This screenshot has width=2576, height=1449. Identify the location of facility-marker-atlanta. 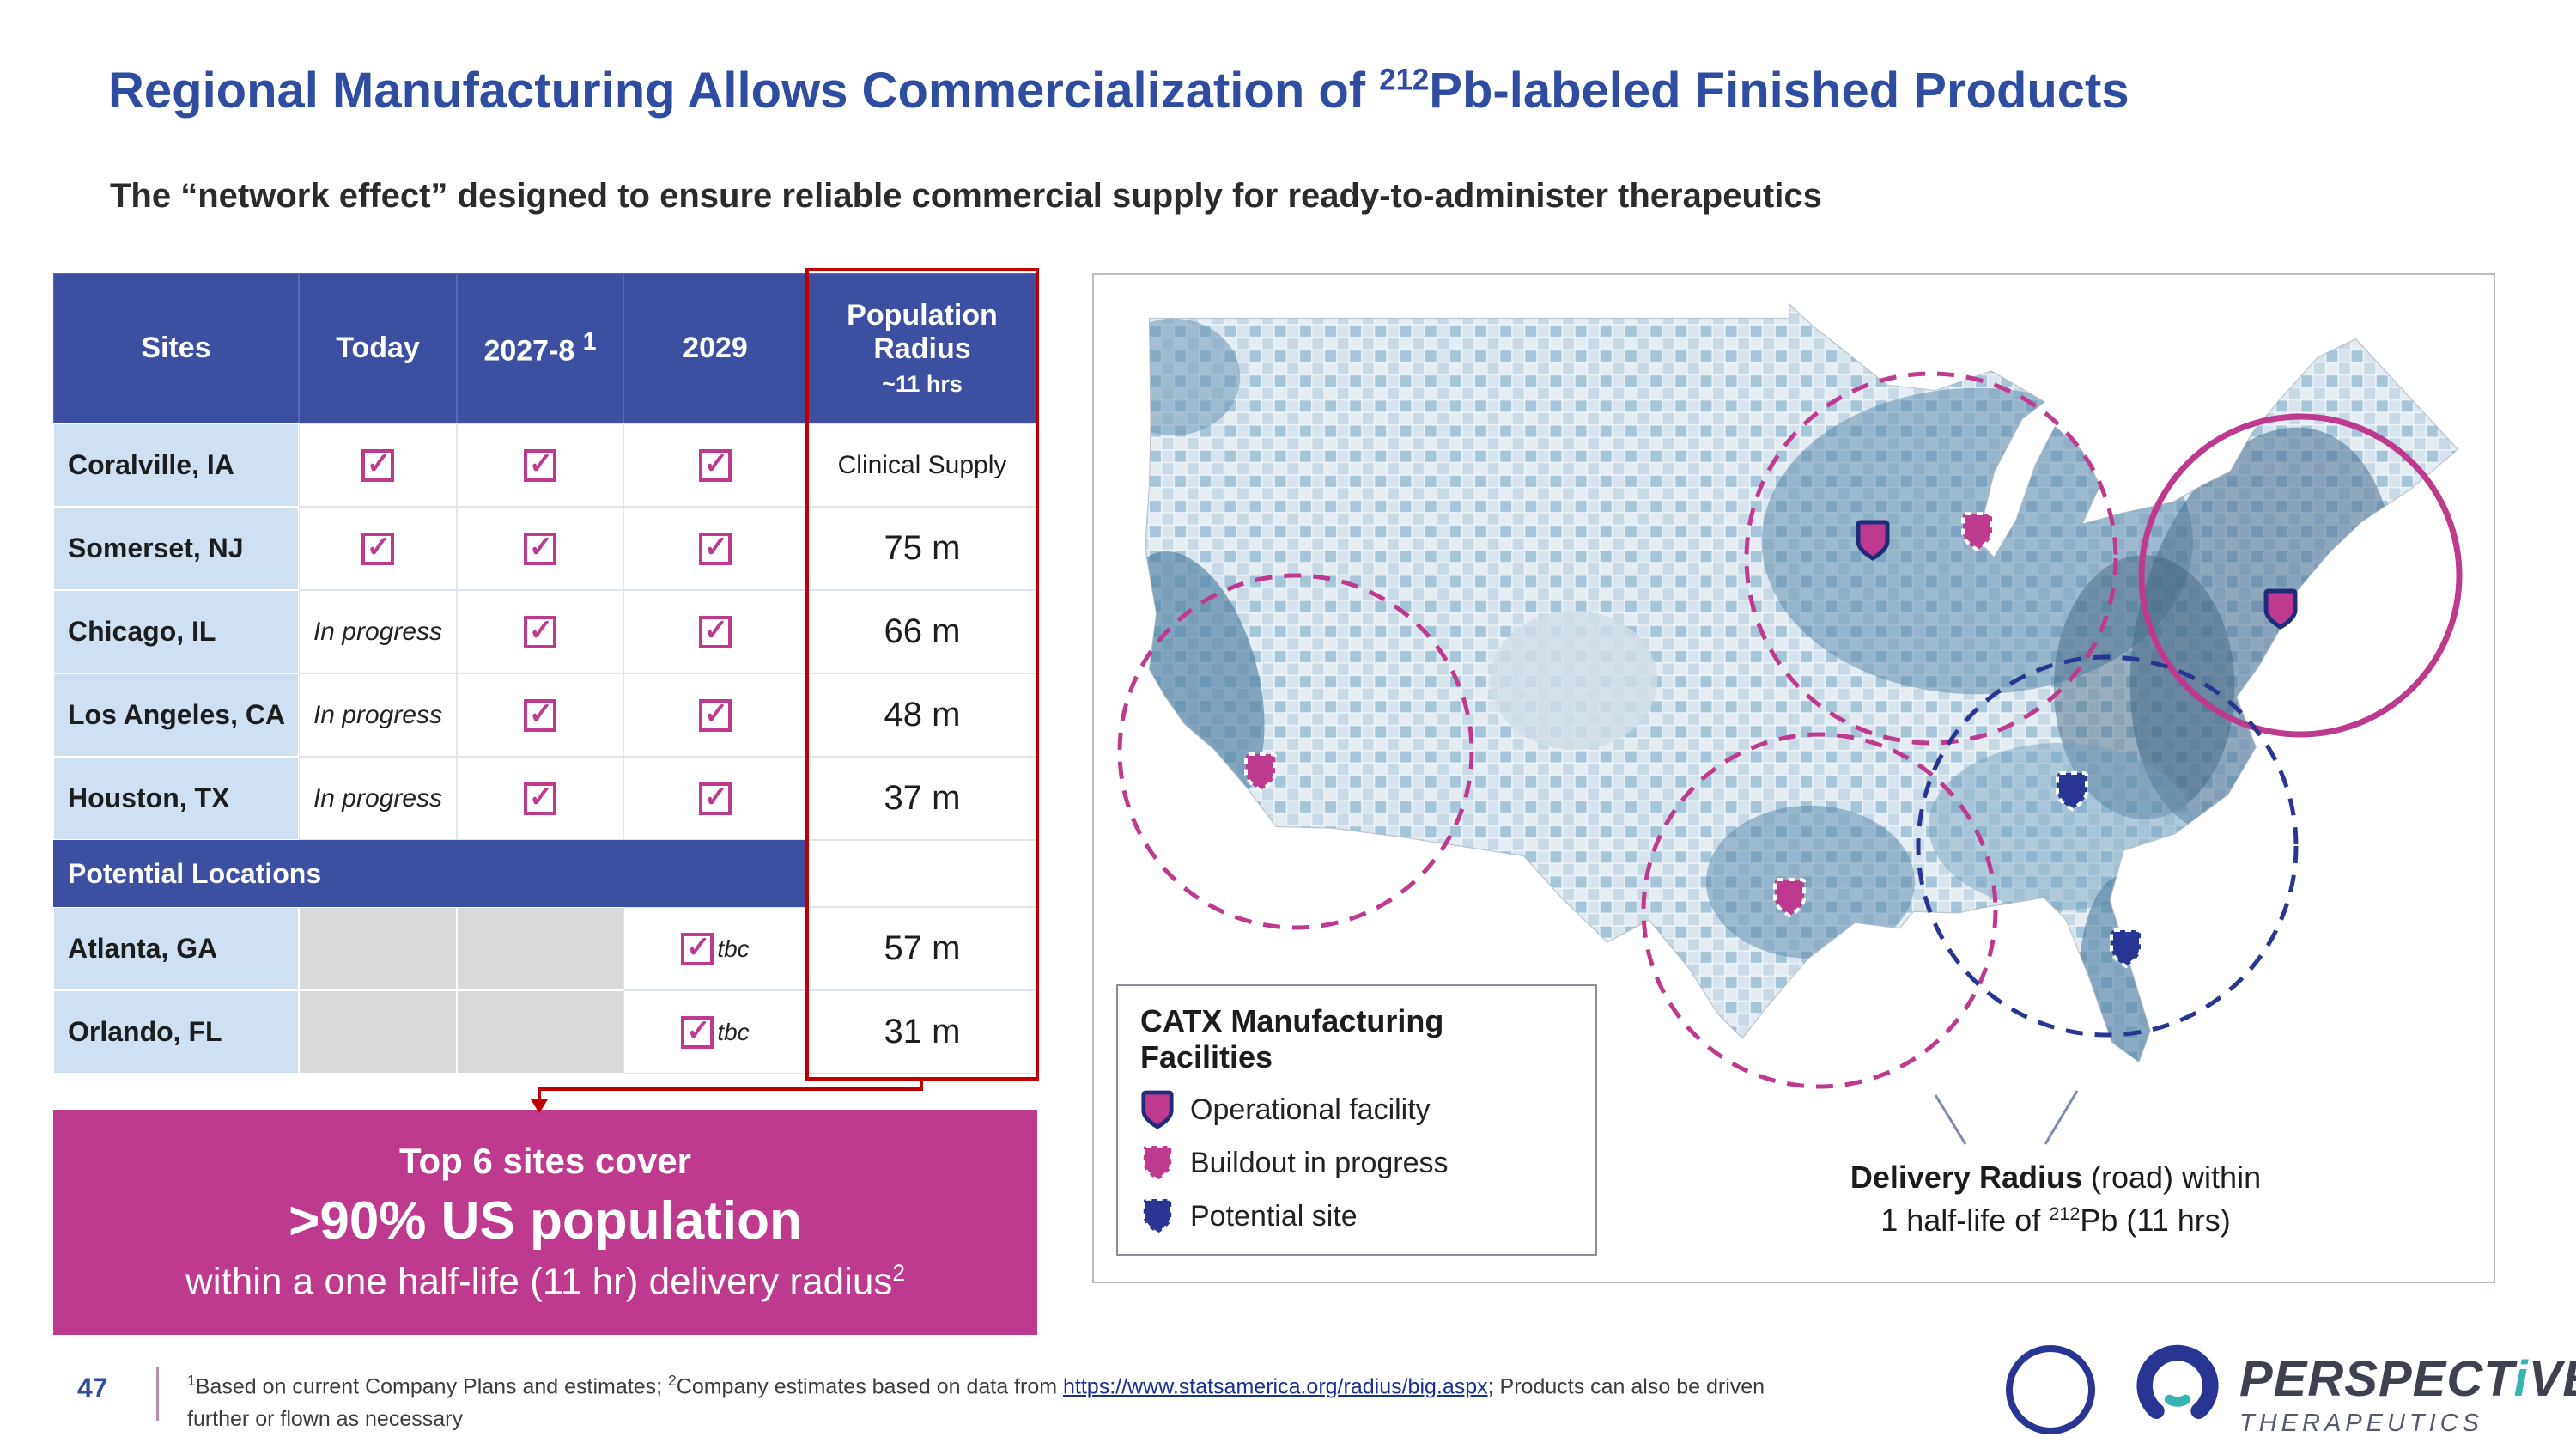
(2072, 791).